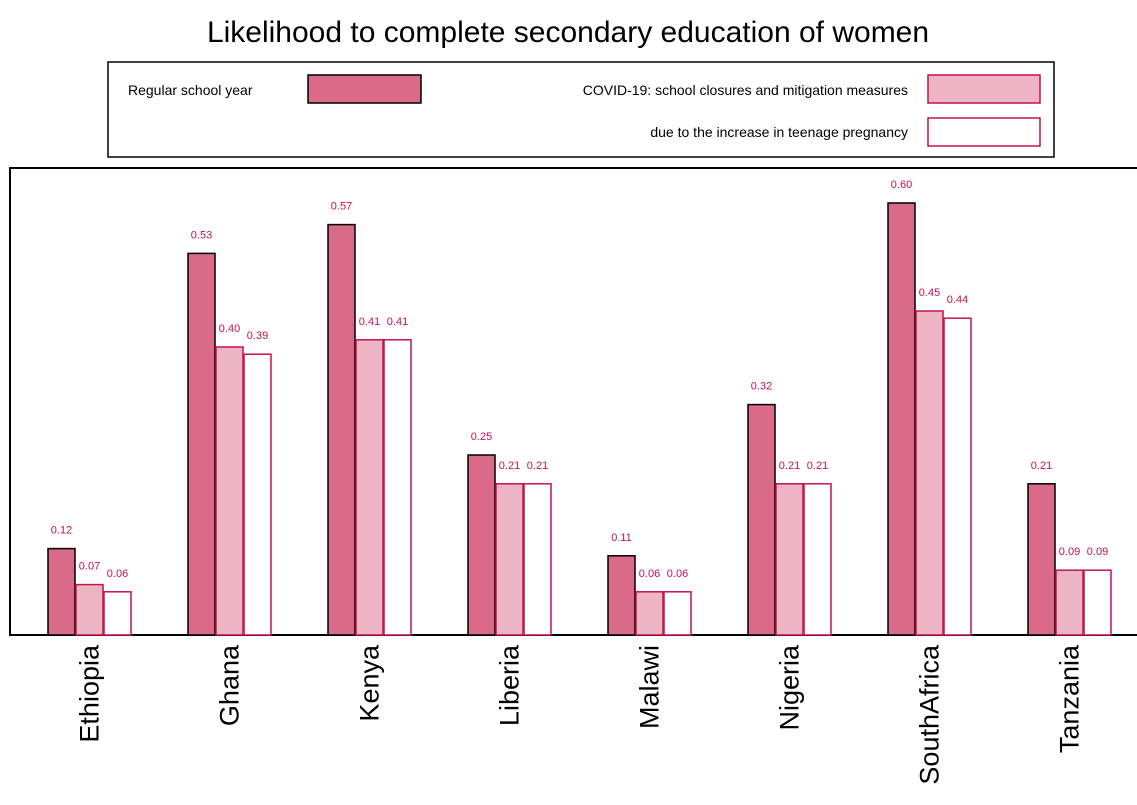  I want to click on data-label-ghana-series-3: 0.39, so click(257, 336).